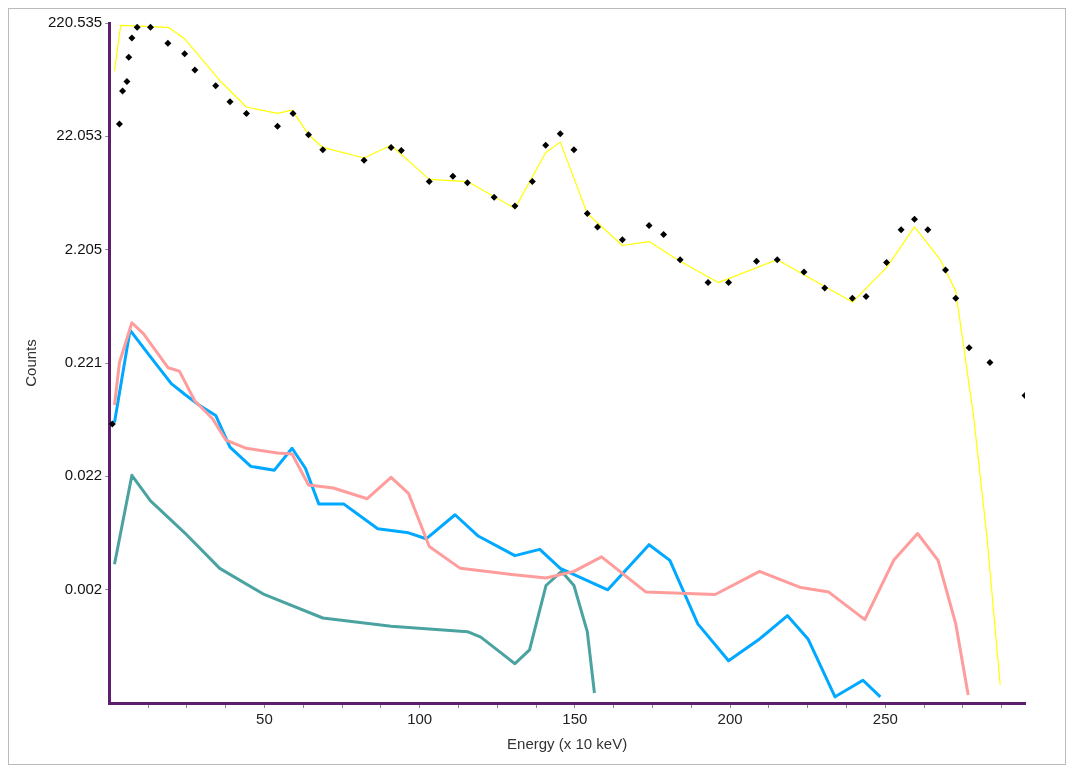  Describe the element at coordinates (885, 719) in the screenshot. I see `x-tick-label: 250` at that location.